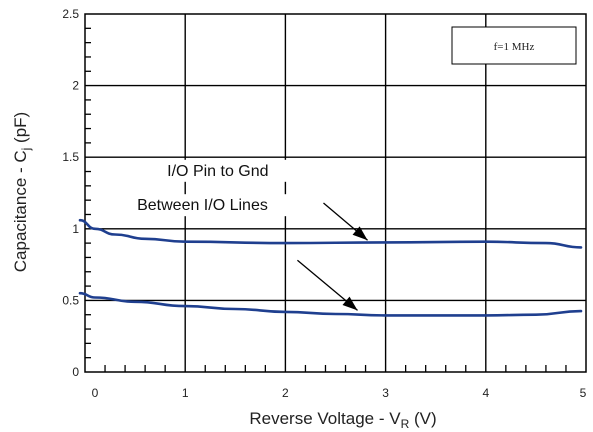  I want to click on y-tick-label: 2, so click(75, 86).